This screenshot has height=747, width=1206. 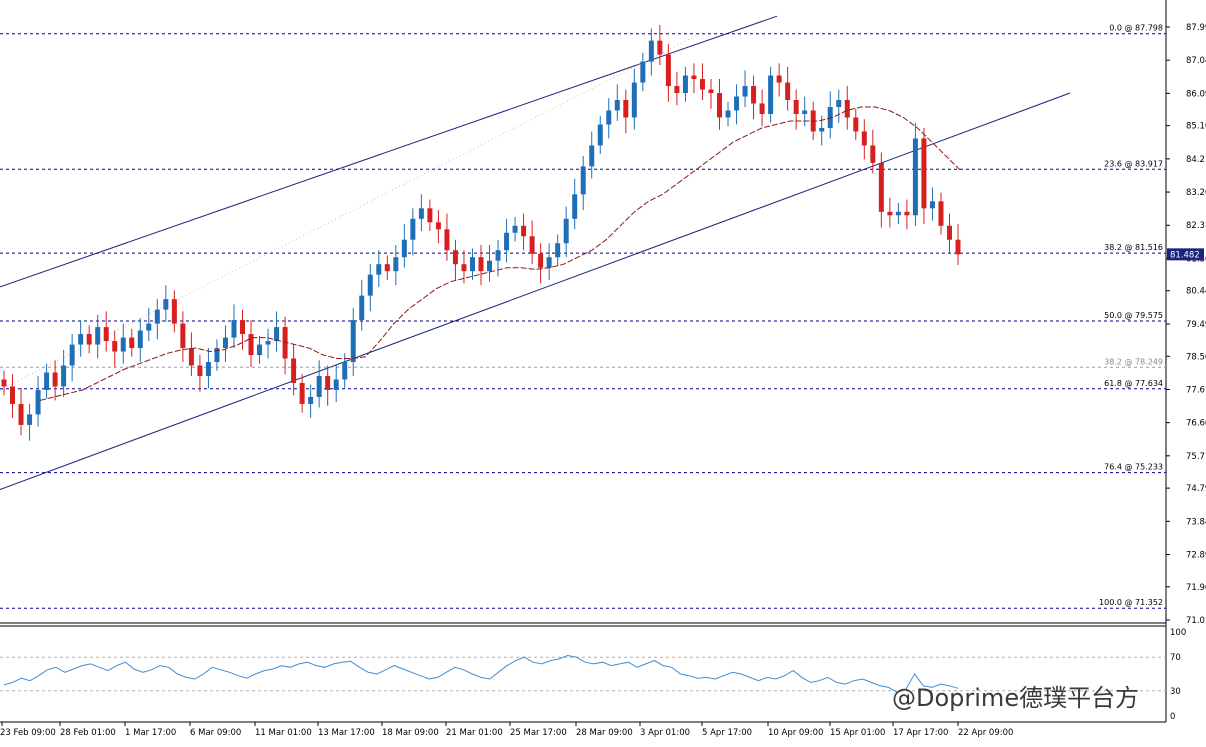 What do you see at coordinates (1178, 633) in the screenshot?
I see `rsi-level-label: 100` at bounding box center [1178, 633].